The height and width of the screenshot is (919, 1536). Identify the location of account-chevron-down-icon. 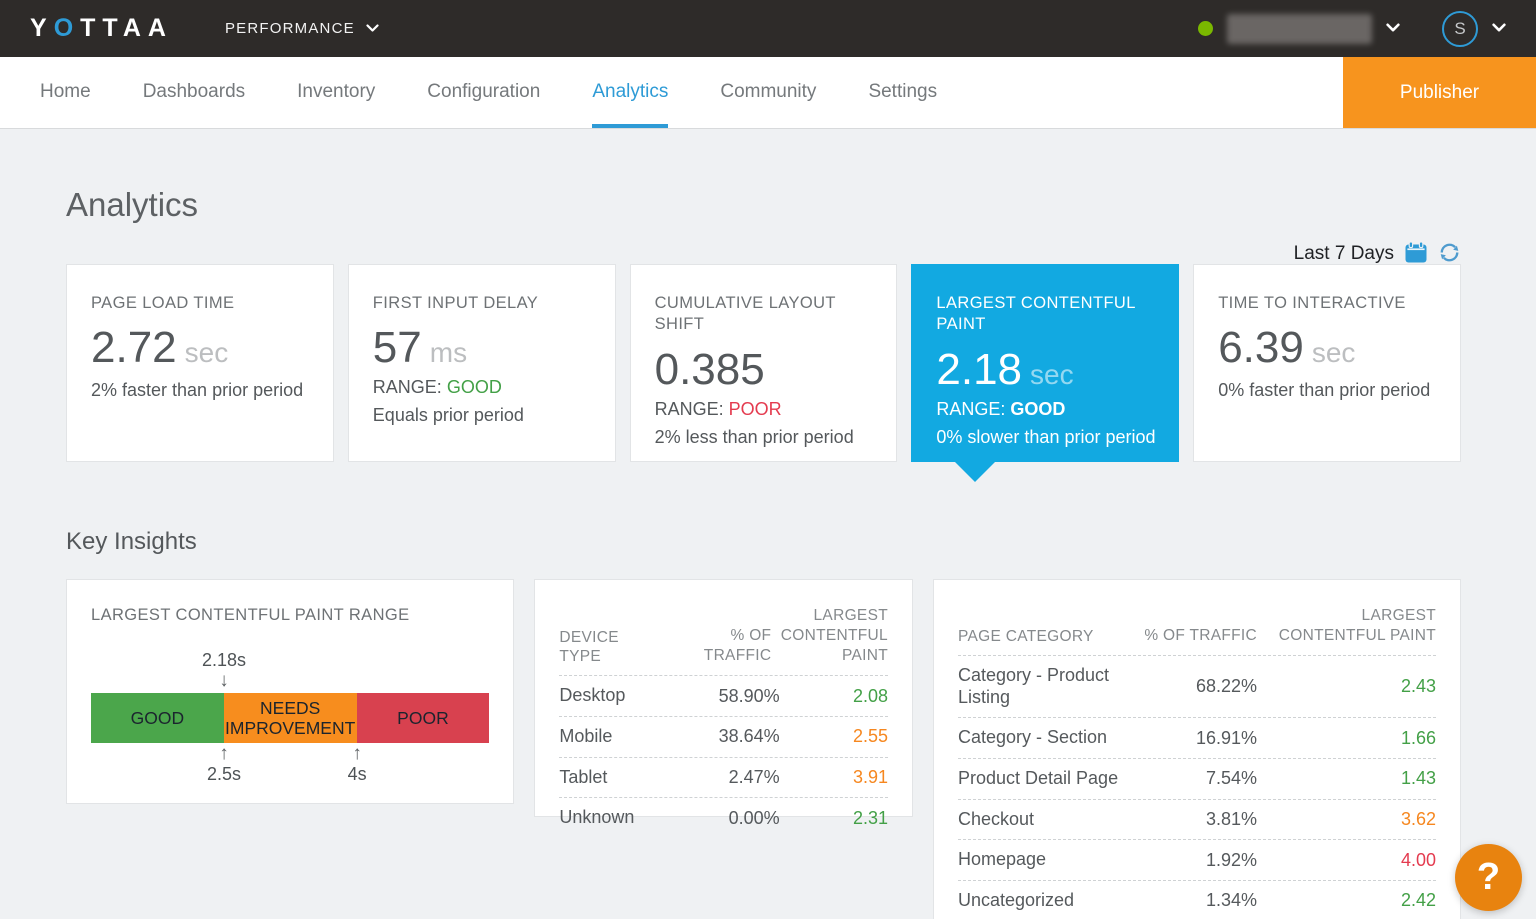
(1393, 29).